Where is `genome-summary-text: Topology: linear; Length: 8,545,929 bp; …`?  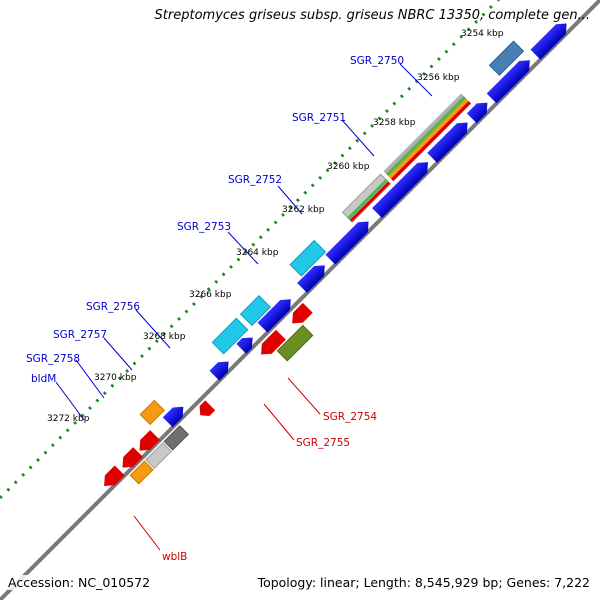 genome-summary-text: Topology: linear; Length: 8,545,929 bp; … is located at coordinates (423, 582).